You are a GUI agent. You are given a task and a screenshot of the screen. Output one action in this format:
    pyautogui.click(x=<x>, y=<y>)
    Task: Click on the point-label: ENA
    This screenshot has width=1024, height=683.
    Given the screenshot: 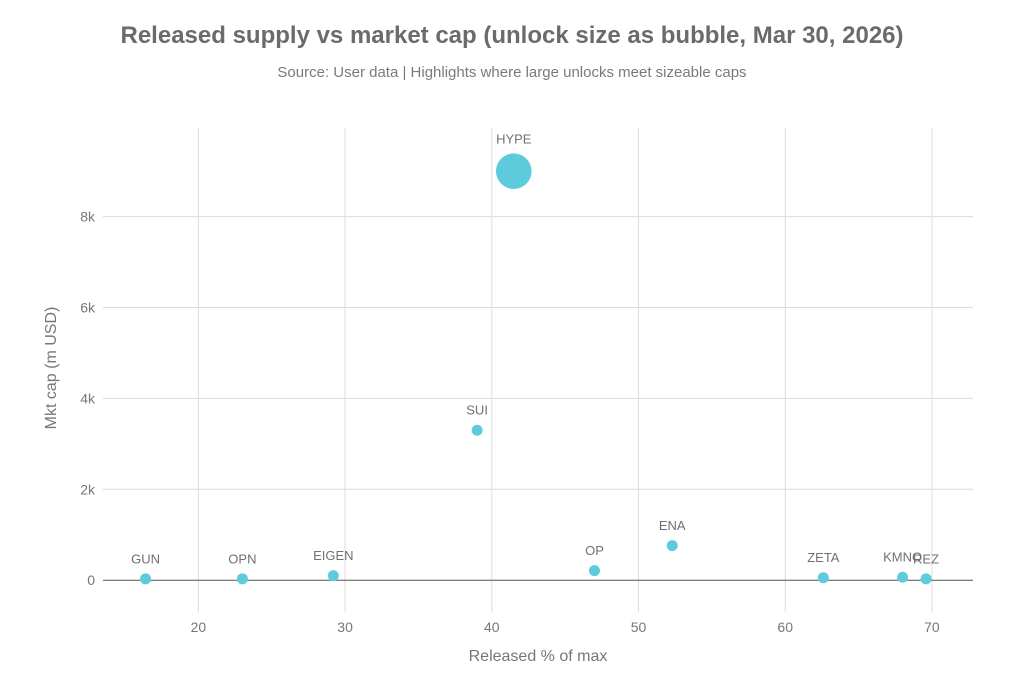 What is the action you would take?
    pyautogui.click(x=672, y=525)
    